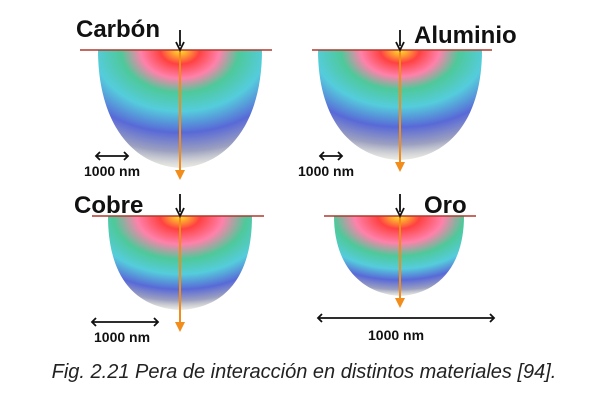  What do you see at coordinates (118, 29) in the screenshot?
I see `material-label-carbon: Carbón` at bounding box center [118, 29].